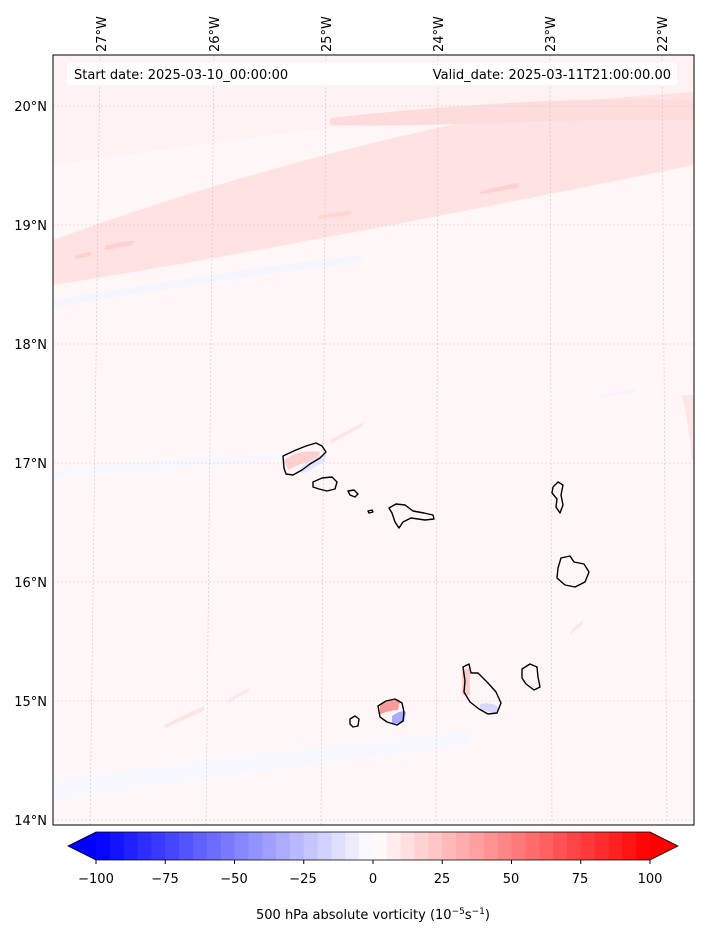  I want to click on lon-label: 26°W, so click(215, 34).